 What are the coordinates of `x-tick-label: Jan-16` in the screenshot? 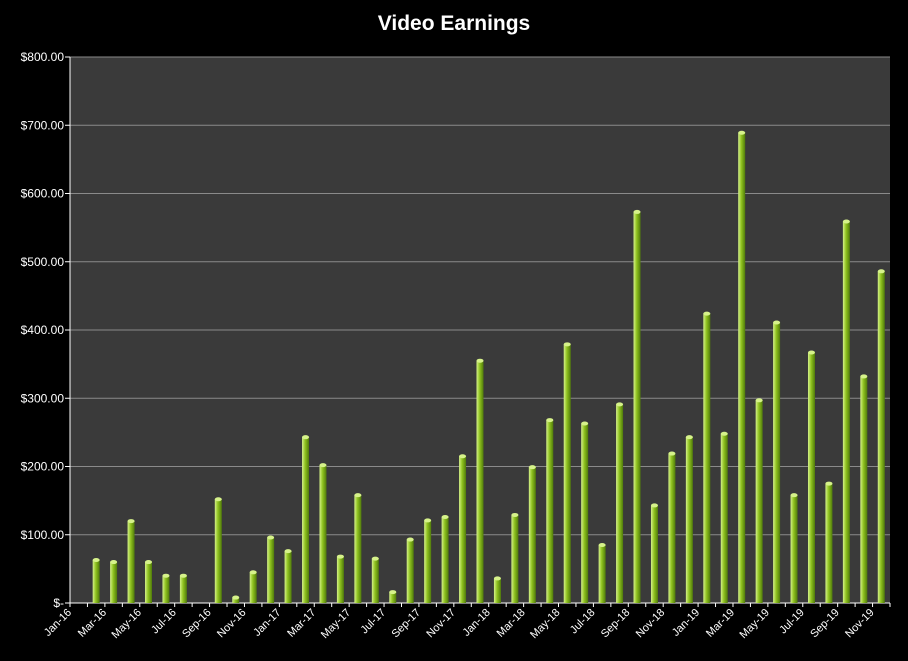 It's located at (58, 623).